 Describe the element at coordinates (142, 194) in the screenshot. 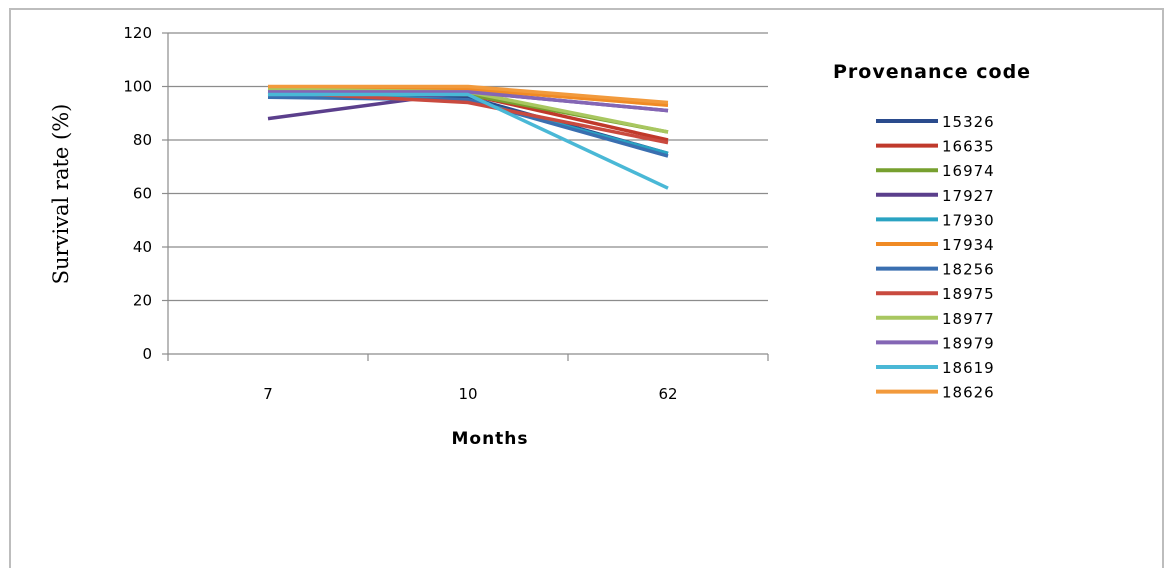

I see `y-tick-label: 60` at that location.